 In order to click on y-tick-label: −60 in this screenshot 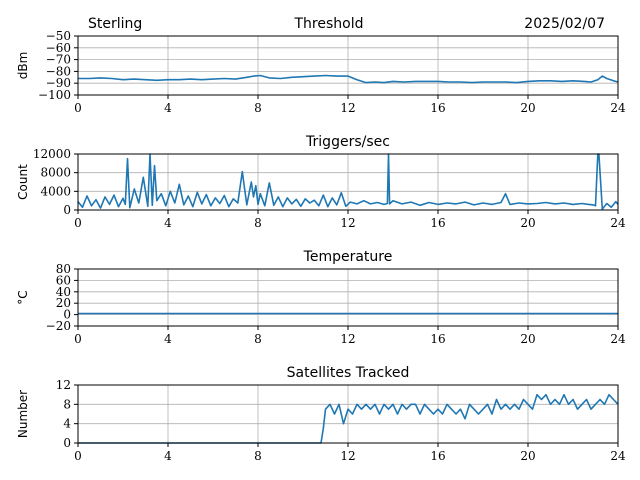, I will do `click(58, 48)`.